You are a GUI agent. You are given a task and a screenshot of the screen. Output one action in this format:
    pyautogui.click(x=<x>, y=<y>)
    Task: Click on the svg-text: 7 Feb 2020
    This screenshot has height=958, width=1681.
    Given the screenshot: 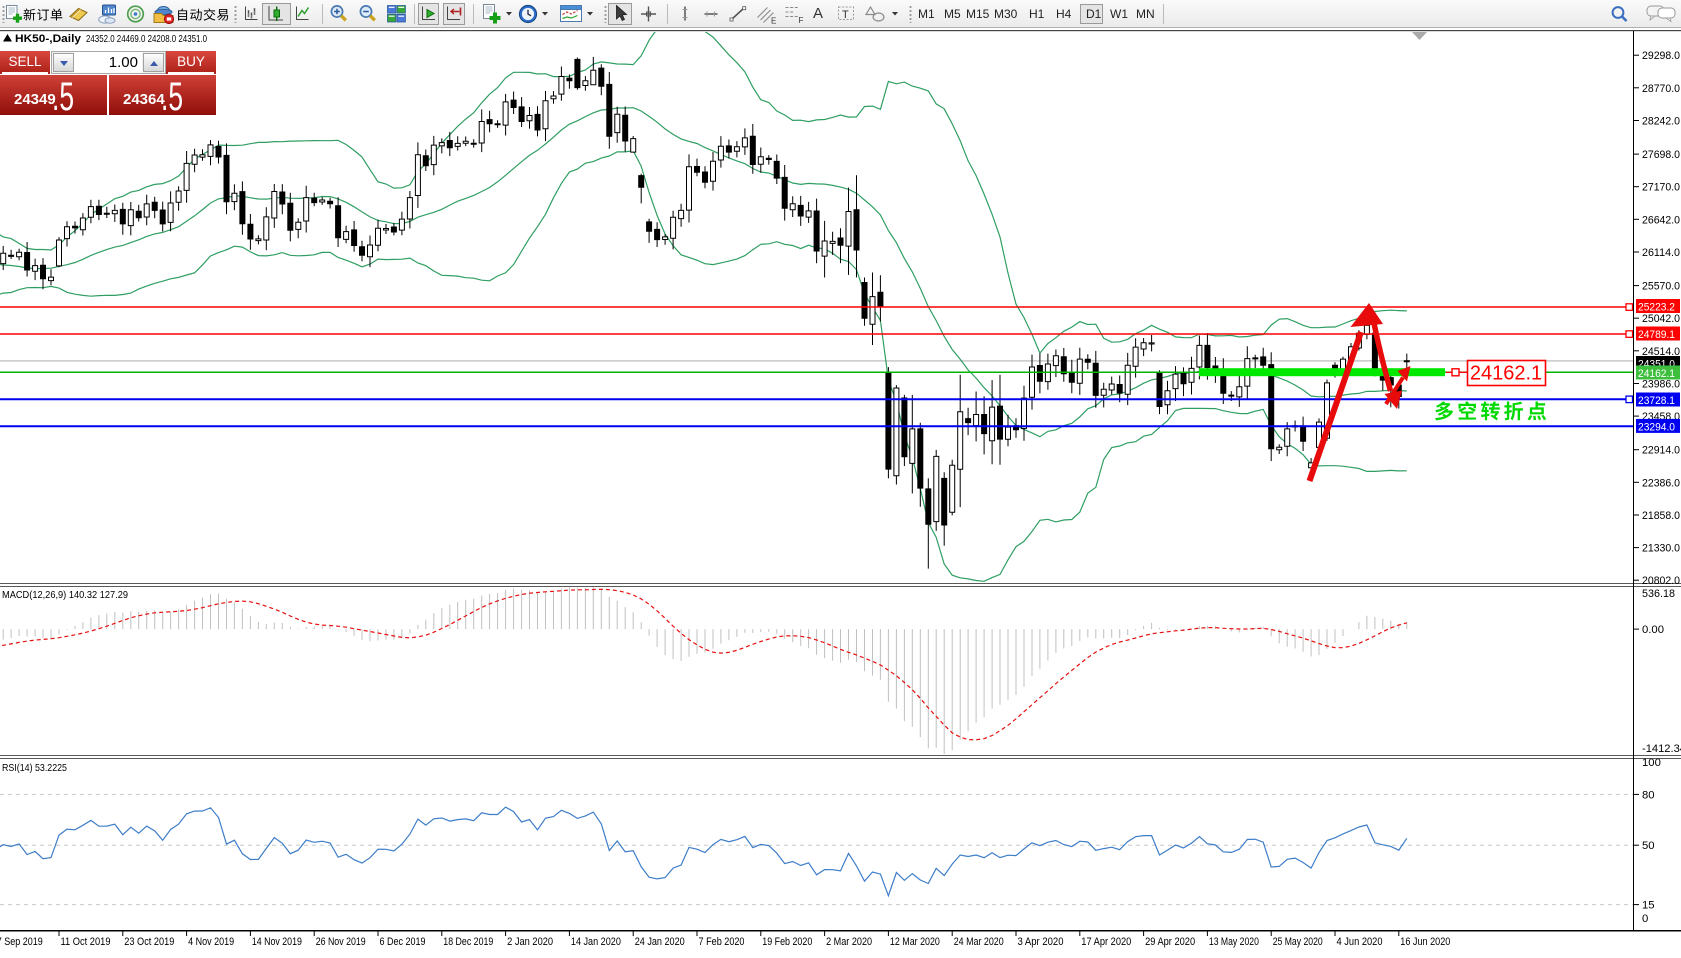 What is the action you would take?
    pyautogui.click(x=722, y=942)
    